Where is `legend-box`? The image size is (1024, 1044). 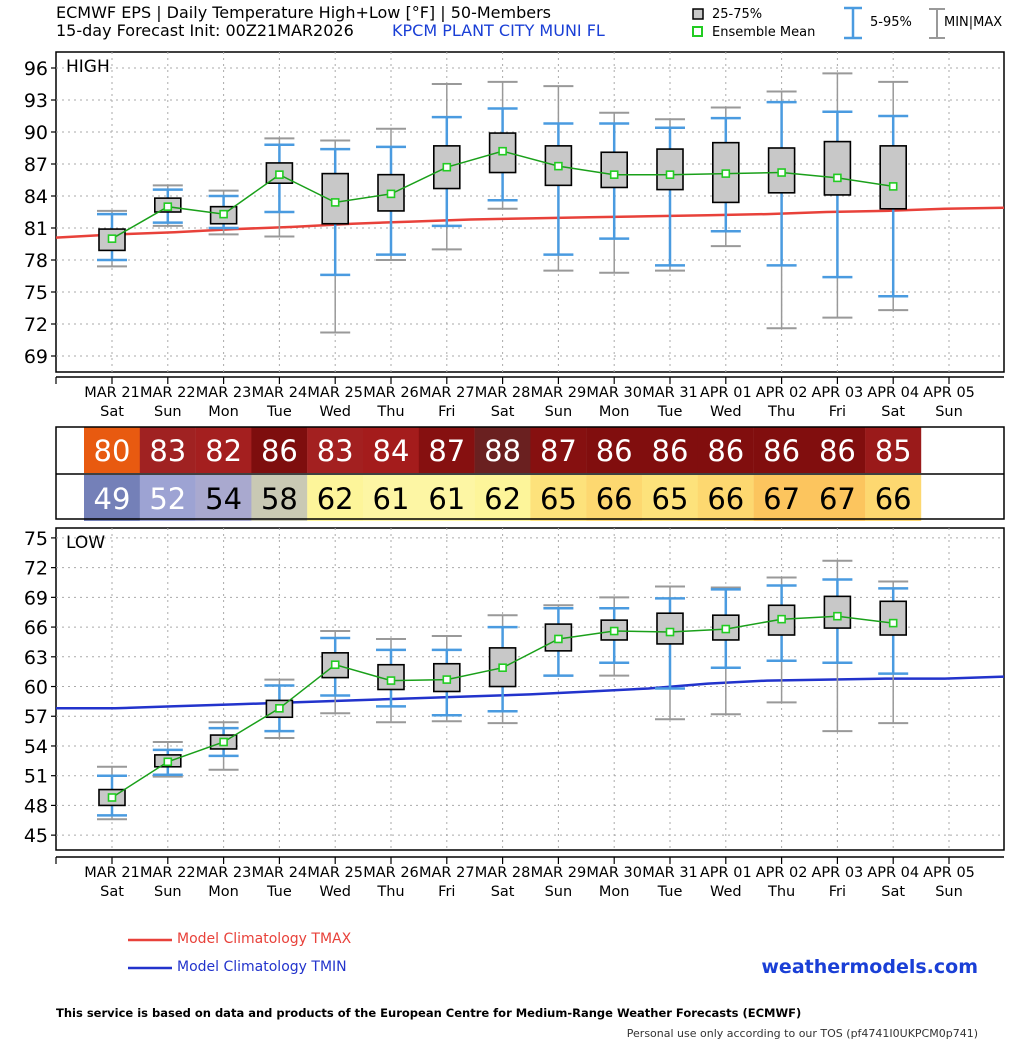 legend-box is located at coordinates (847, 24).